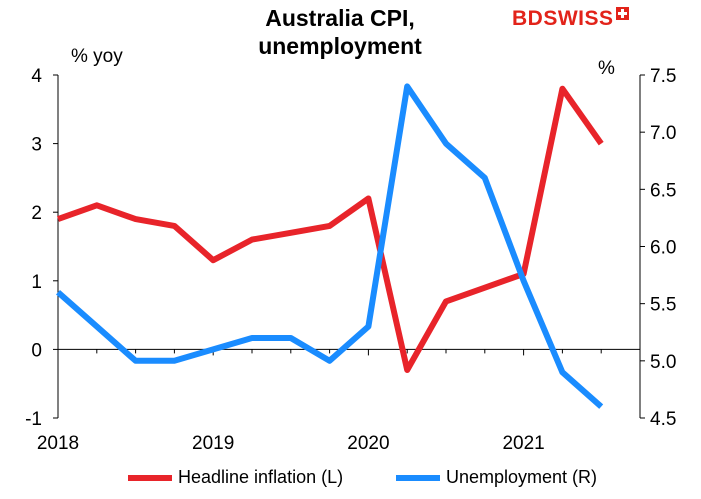  What do you see at coordinates (663, 190) in the screenshot?
I see `right-y-tick-label: 6.5` at bounding box center [663, 190].